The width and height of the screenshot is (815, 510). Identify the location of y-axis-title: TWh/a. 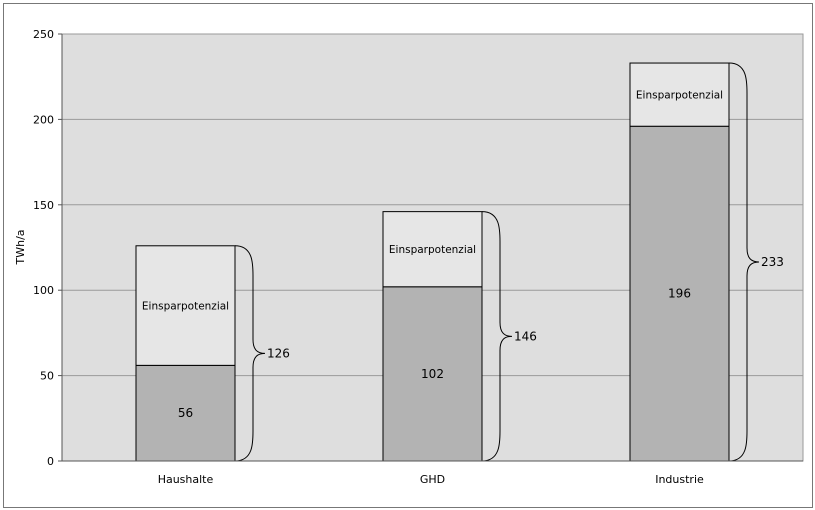
(20, 247).